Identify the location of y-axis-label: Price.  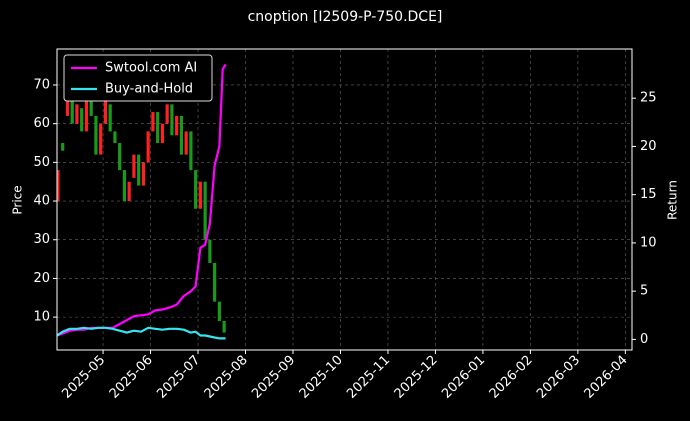
(18, 199).